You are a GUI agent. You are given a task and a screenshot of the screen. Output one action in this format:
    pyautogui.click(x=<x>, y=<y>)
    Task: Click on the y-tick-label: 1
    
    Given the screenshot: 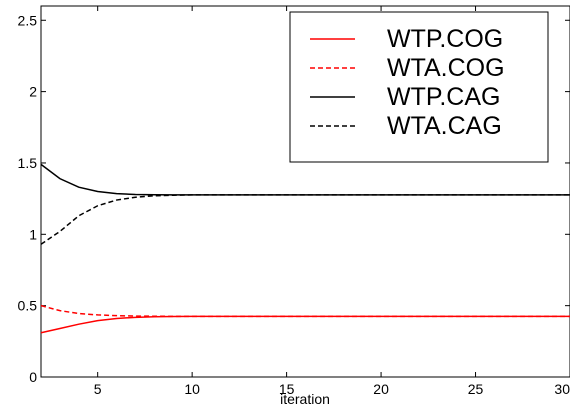 What is the action you would take?
    pyautogui.click(x=33, y=234)
    